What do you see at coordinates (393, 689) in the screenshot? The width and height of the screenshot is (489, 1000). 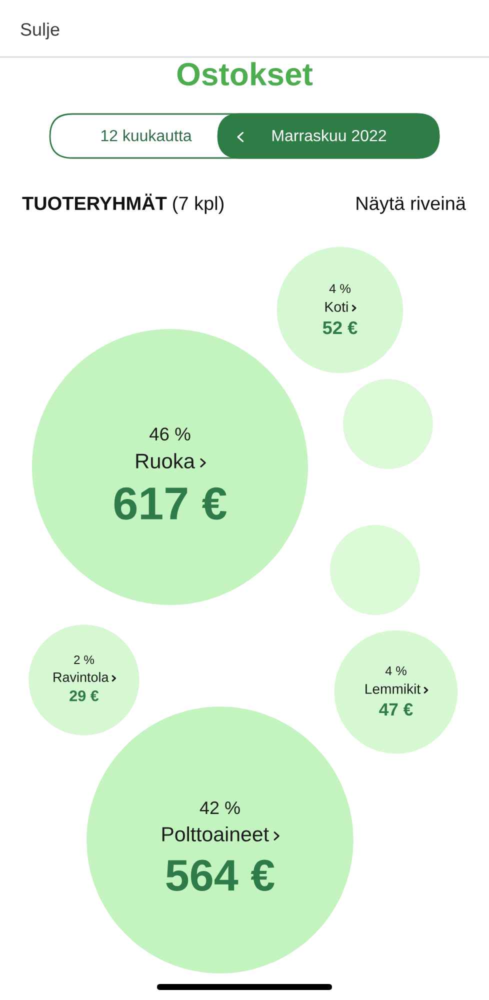 I see `category-label: Lemmikit` at bounding box center [393, 689].